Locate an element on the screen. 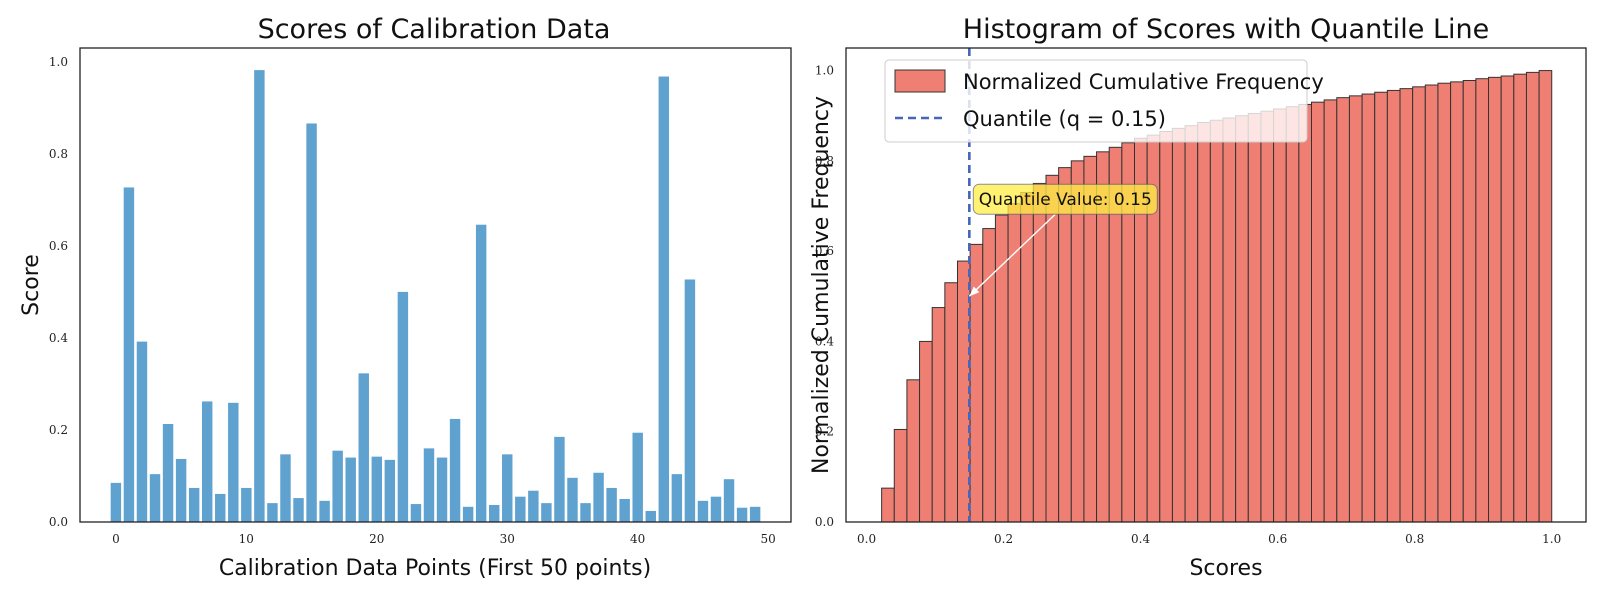  right-ytick-label-1: 0.2 is located at coordinates (824, 432).